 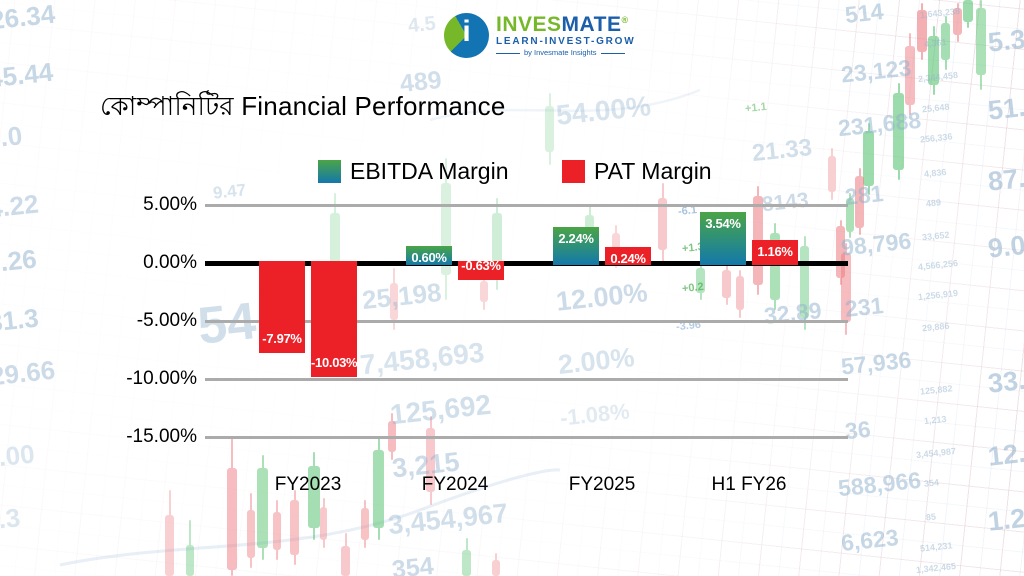 What do you see at coordinates (170, 204) in the screenshot?
I see `y-axis-label: 5.00%` at bounding box center [170, 204].